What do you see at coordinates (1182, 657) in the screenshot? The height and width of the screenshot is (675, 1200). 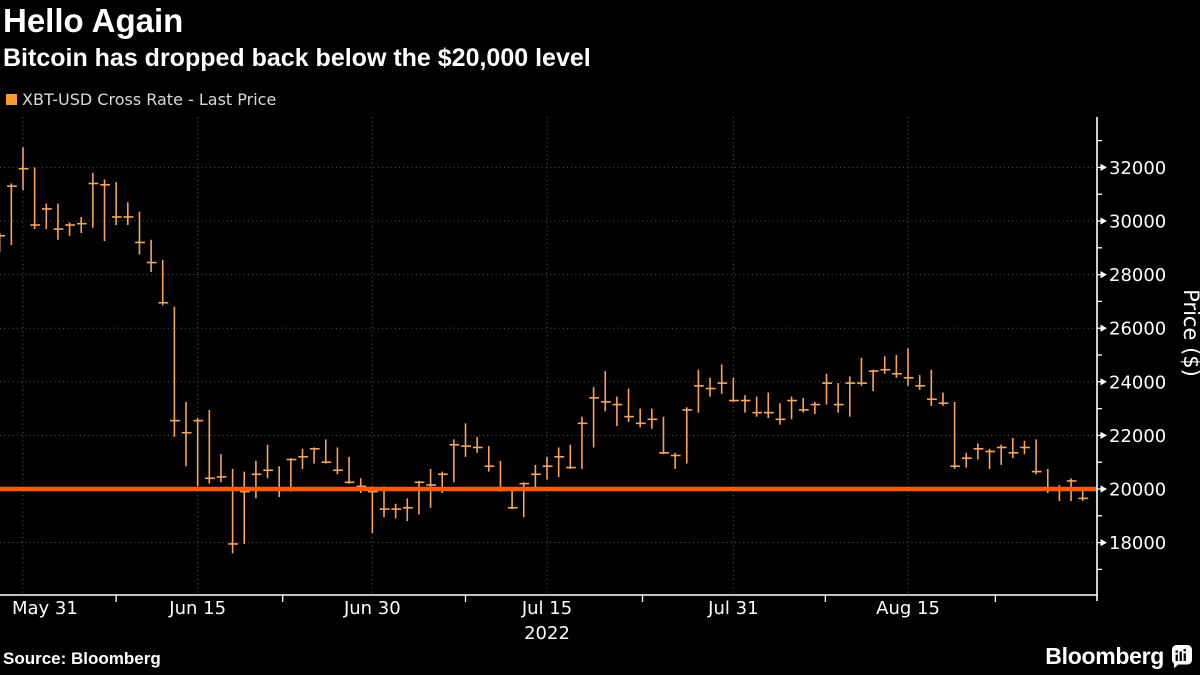 I see `bloomberg-chart-icon` at bounding box center [1182, 657].